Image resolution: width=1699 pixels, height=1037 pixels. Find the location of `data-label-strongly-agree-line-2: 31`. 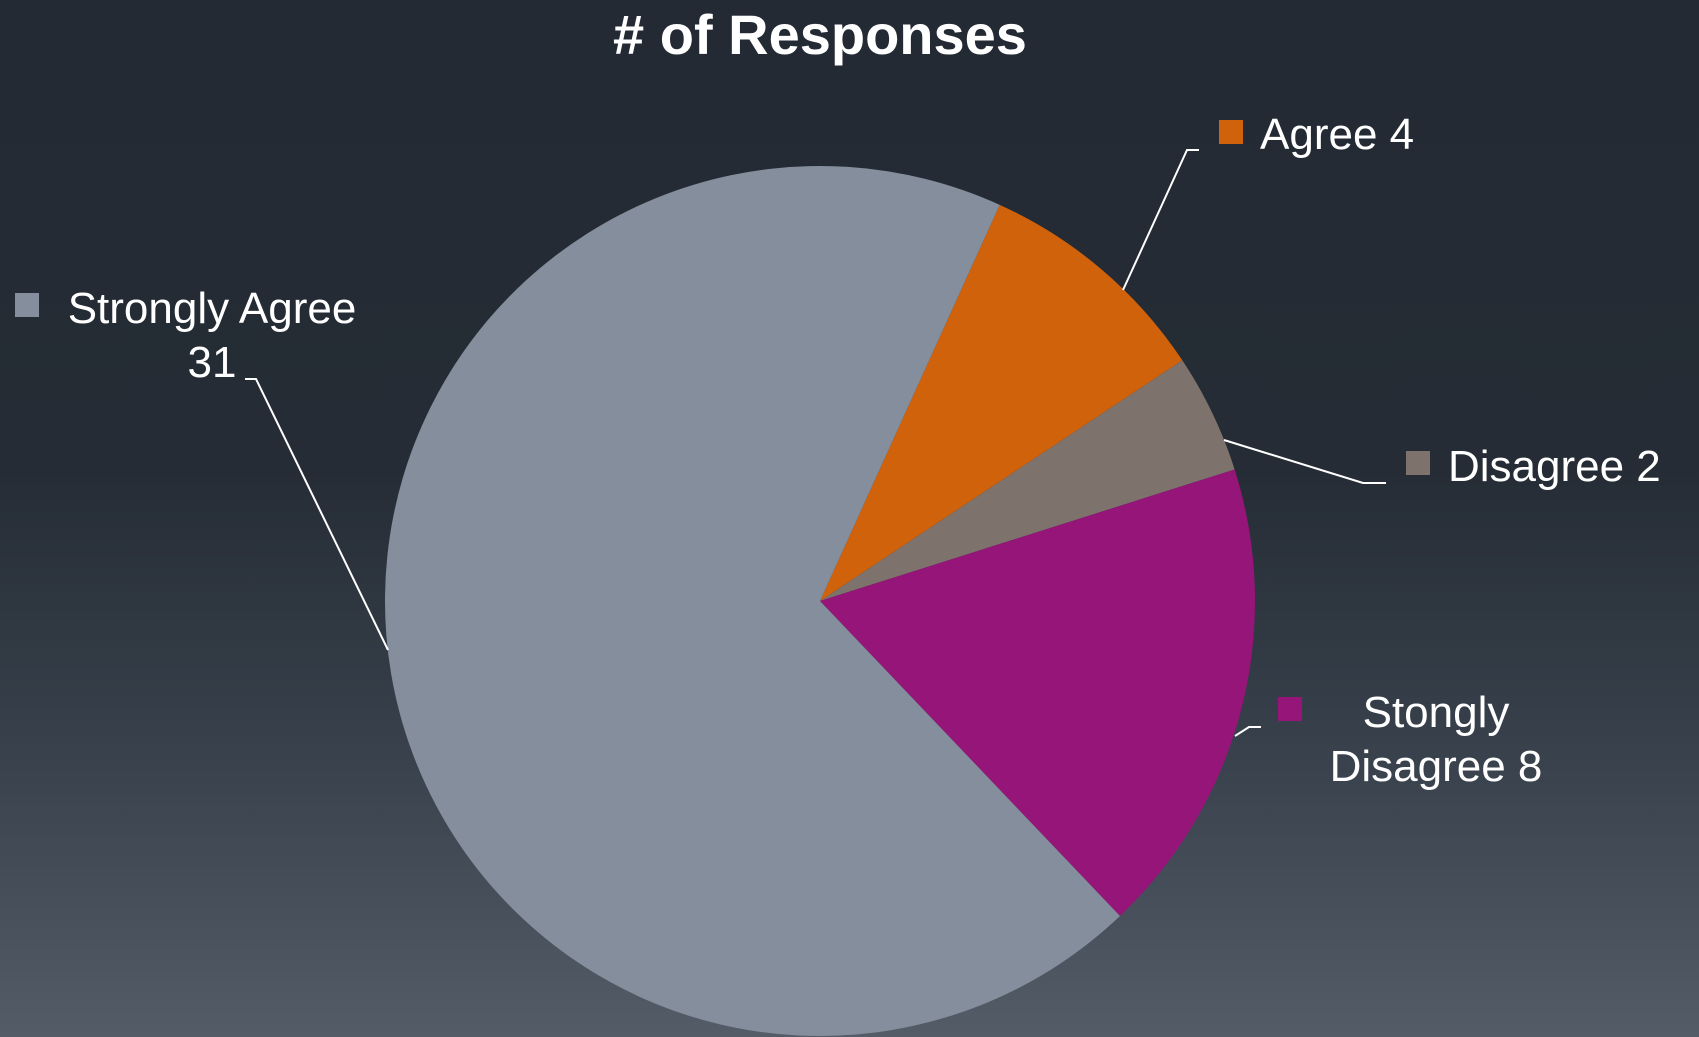

data-label-strongly-agree-line-2: 31 is located at coordinates (212, 362).